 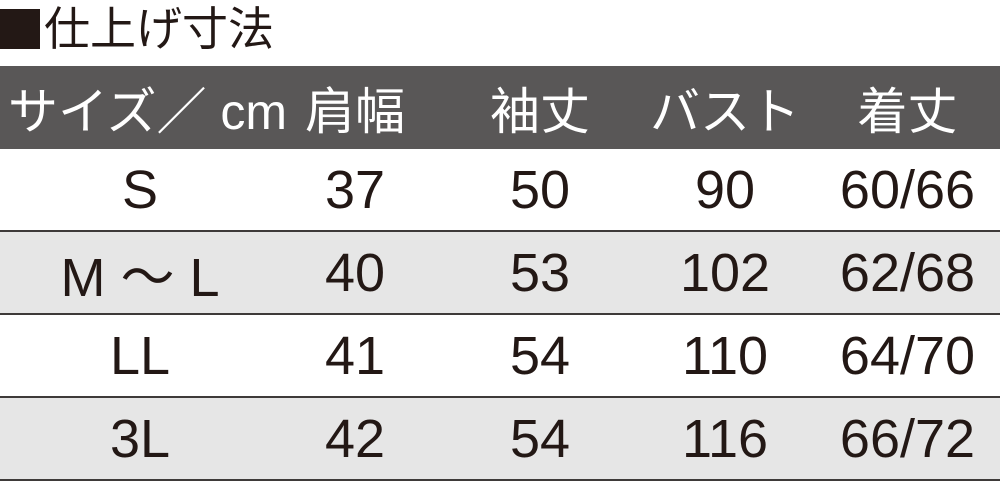 I want to click on cell-bust: 110, so click(x=725, y=355).